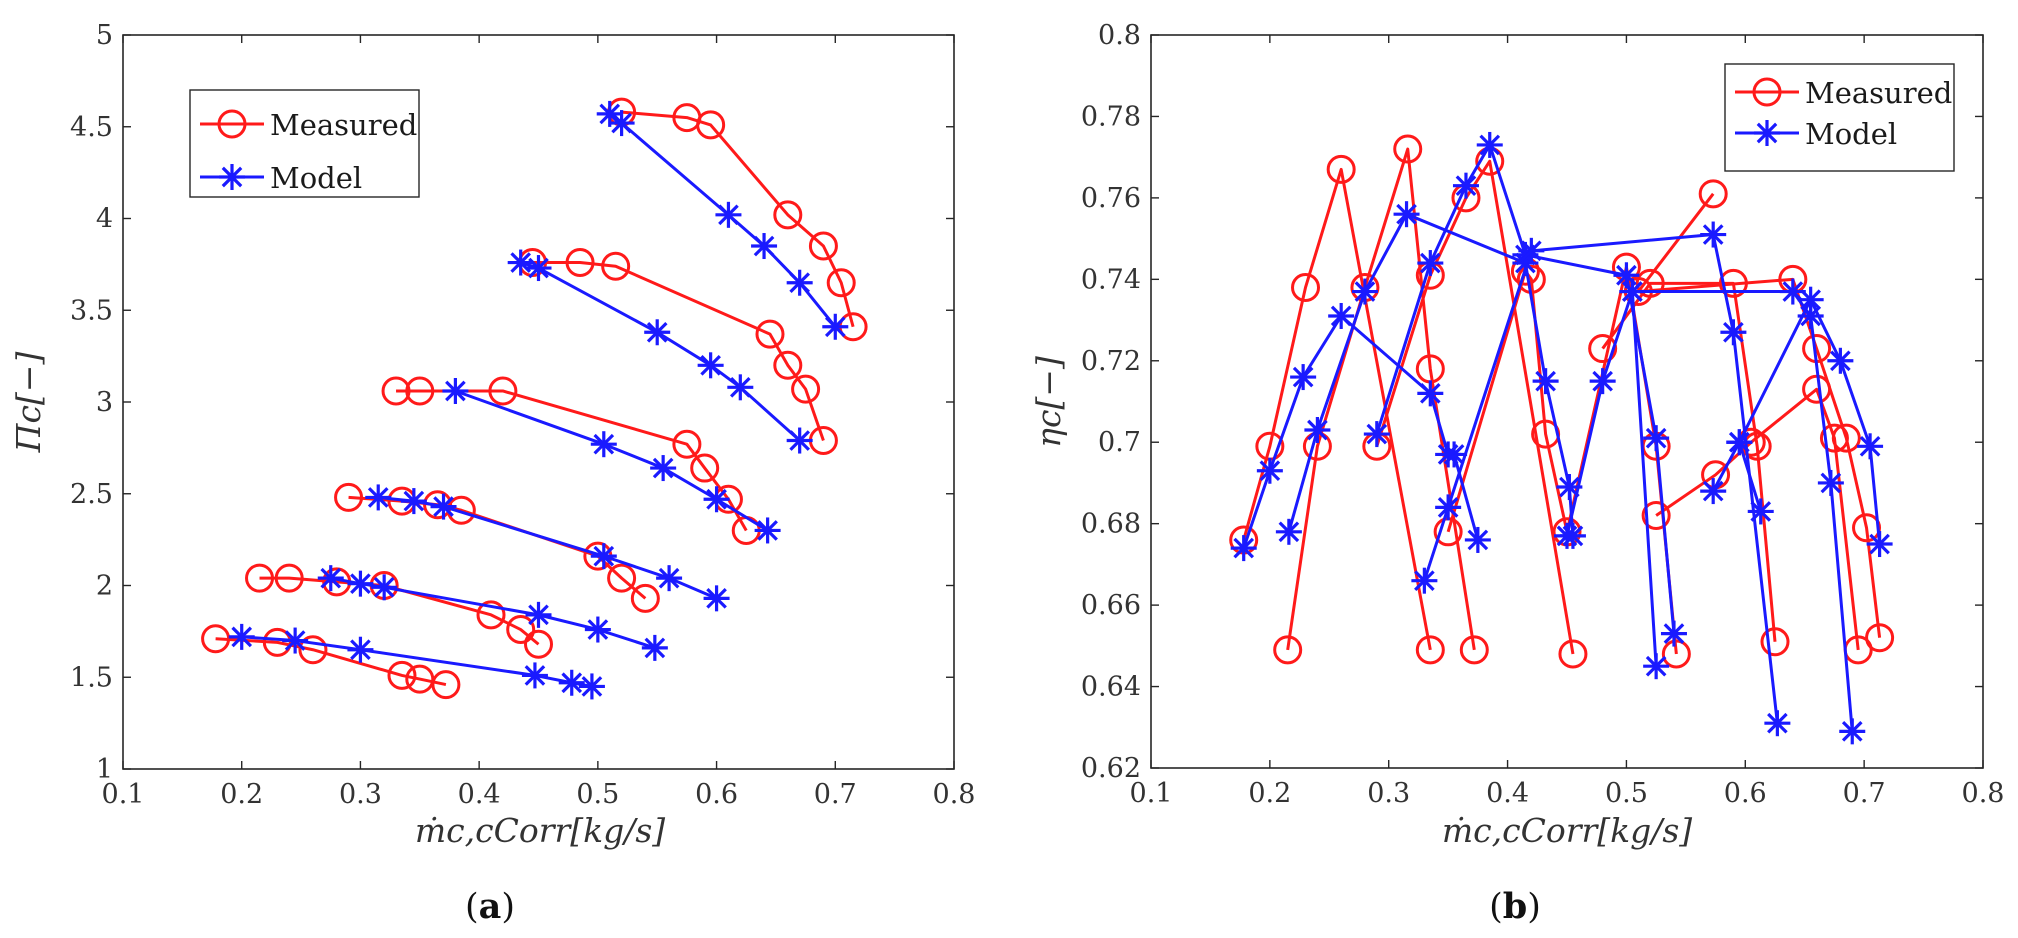 Image resolution: width=2018 pixels, height=938 pixels. I want to click on legend-a: Measured Model, so click(304, 143).